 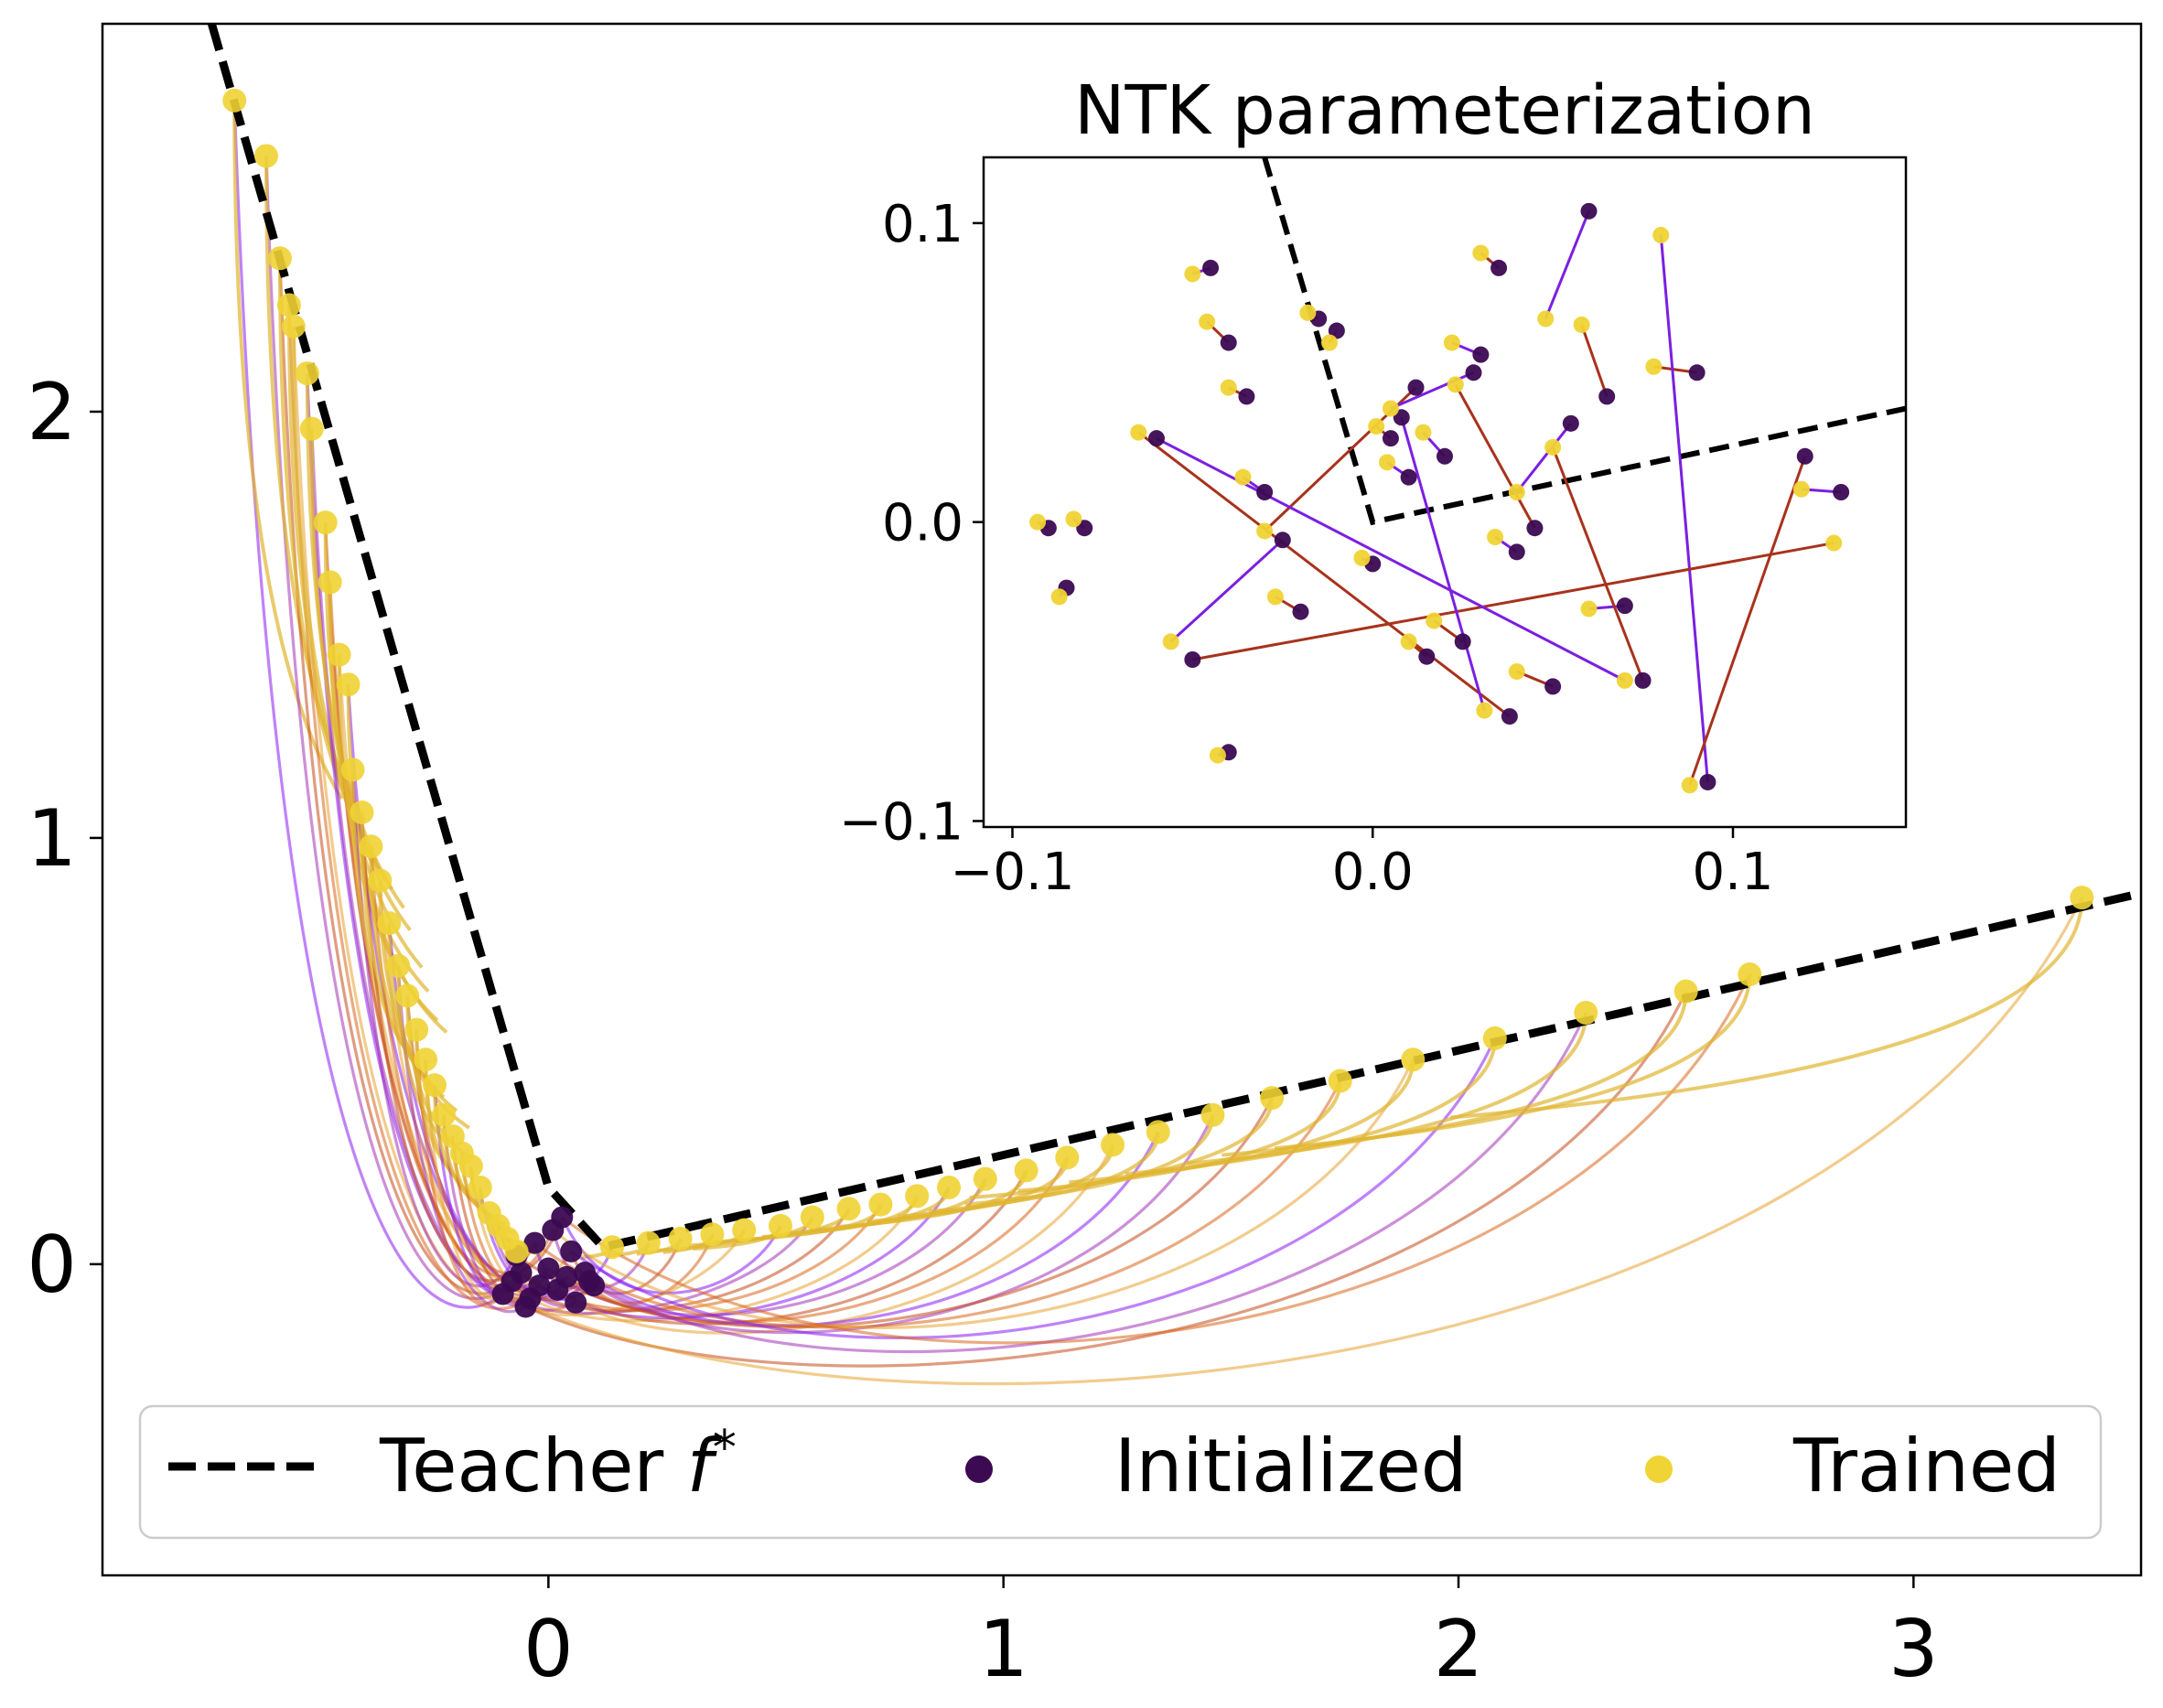 I want to click on legend-initialized-label: Initialized, so click(x=1291, y=1466).